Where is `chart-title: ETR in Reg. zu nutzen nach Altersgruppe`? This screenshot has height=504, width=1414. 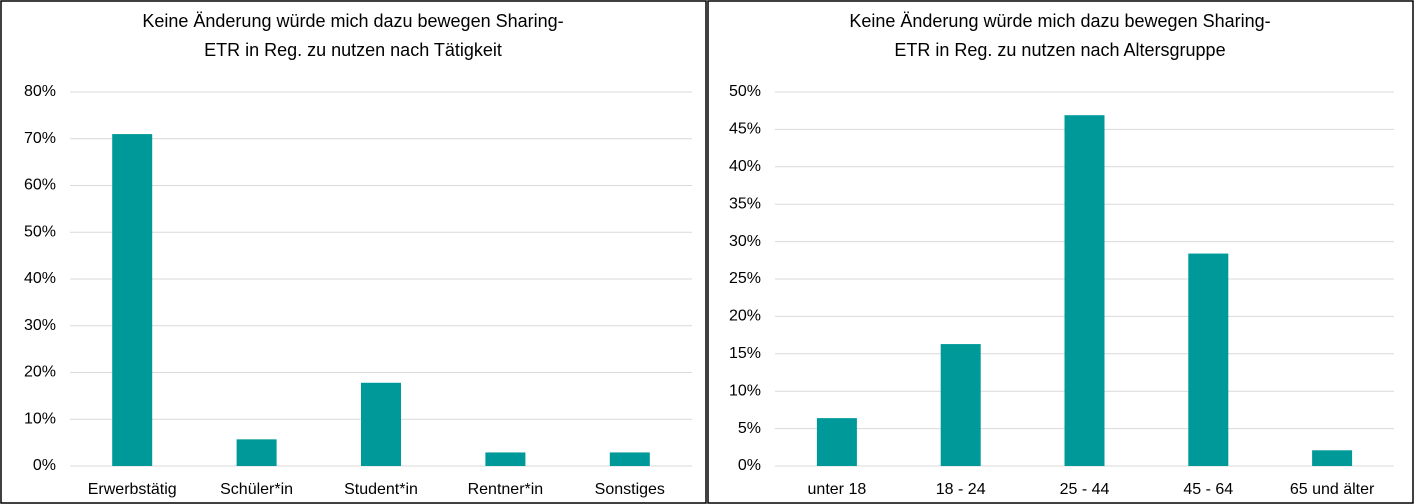 chart-title: ETR in Reg. zu nutzen nach Altersgruppe is located at coordinates (1059, 50).